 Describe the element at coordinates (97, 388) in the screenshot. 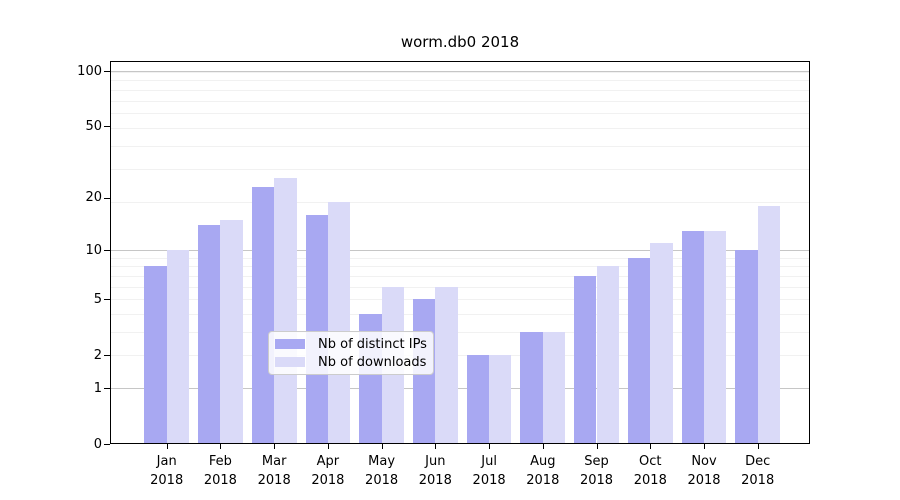

I see `y-axis-tick-label: 1` at that location.